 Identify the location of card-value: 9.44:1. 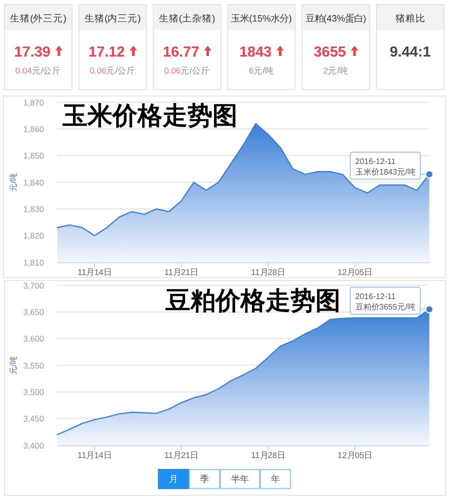
(410, 52).